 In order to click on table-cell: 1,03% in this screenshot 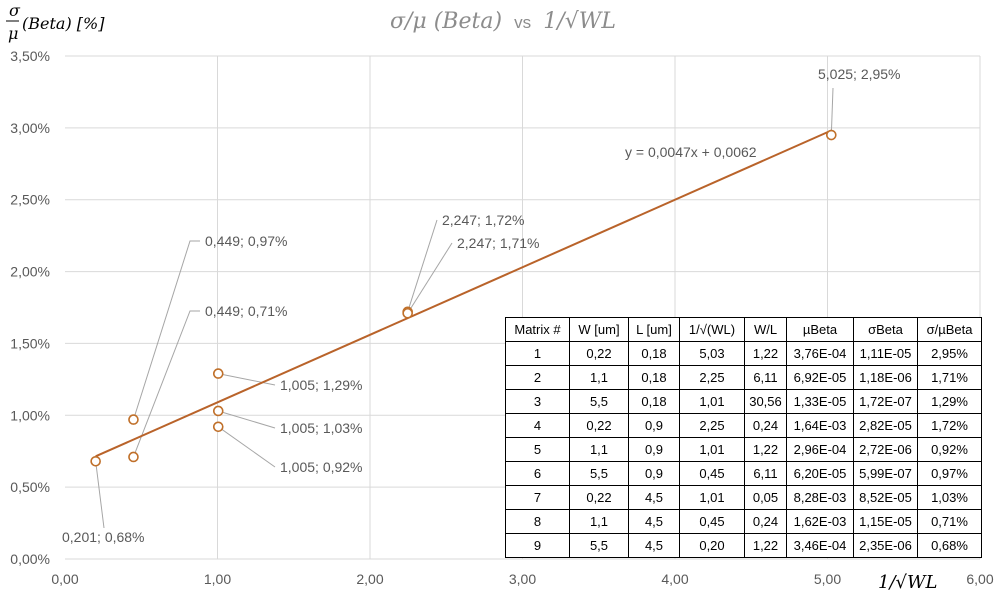, I will do `click(949, 497)`.